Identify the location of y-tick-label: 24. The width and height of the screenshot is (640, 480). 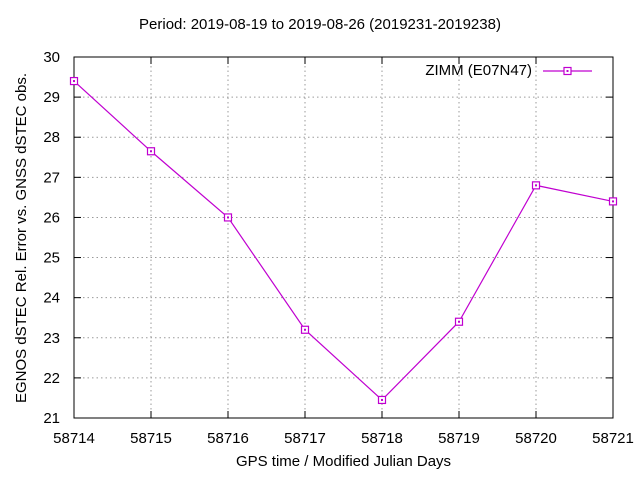
(51, 298).